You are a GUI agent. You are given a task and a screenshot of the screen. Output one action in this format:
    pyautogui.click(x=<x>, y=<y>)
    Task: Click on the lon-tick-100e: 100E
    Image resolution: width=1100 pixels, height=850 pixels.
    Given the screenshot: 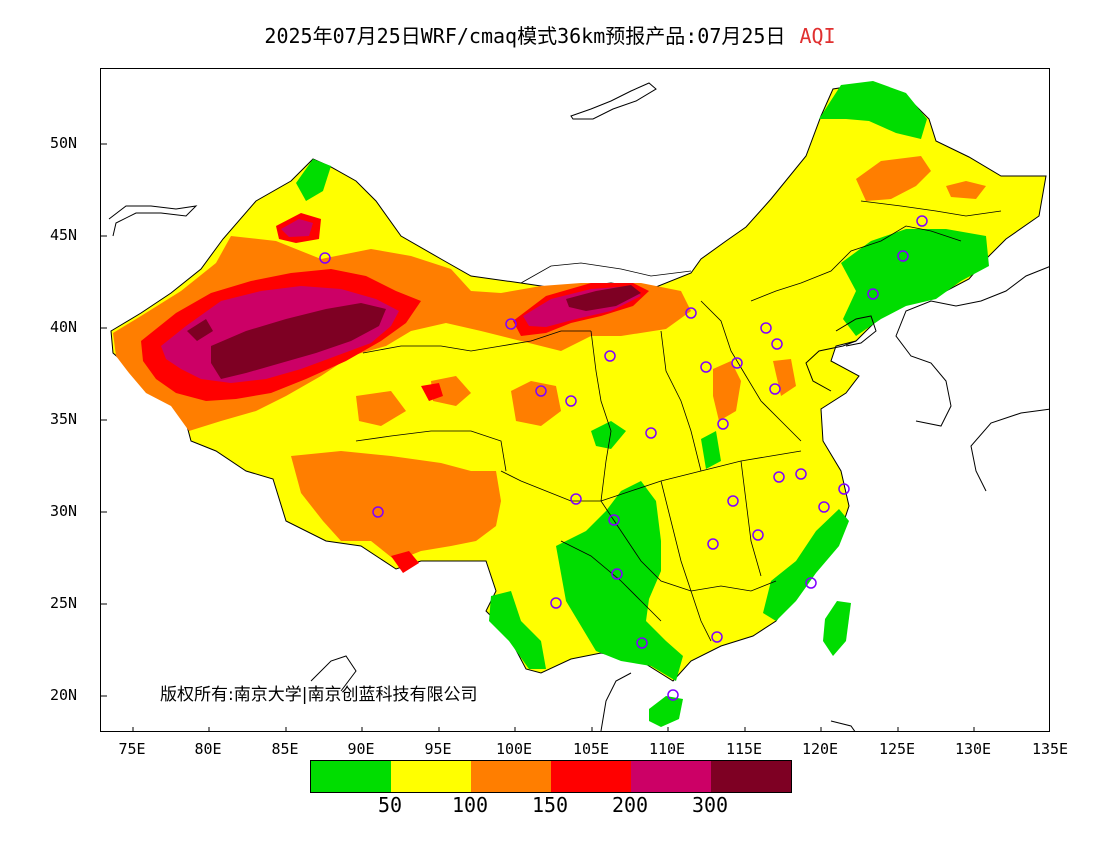 What is the action you would take?
    pyautogui.click(x=514, y=749)
    